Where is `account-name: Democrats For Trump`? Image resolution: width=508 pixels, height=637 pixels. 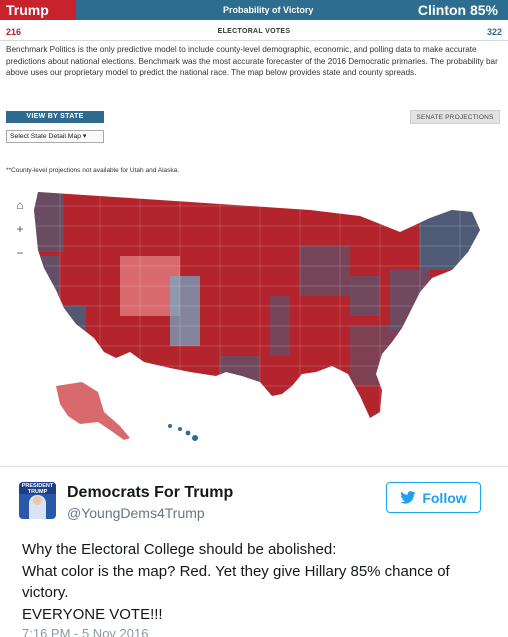
account-name: Democrats For Trump is located at coordinates (150, 492).